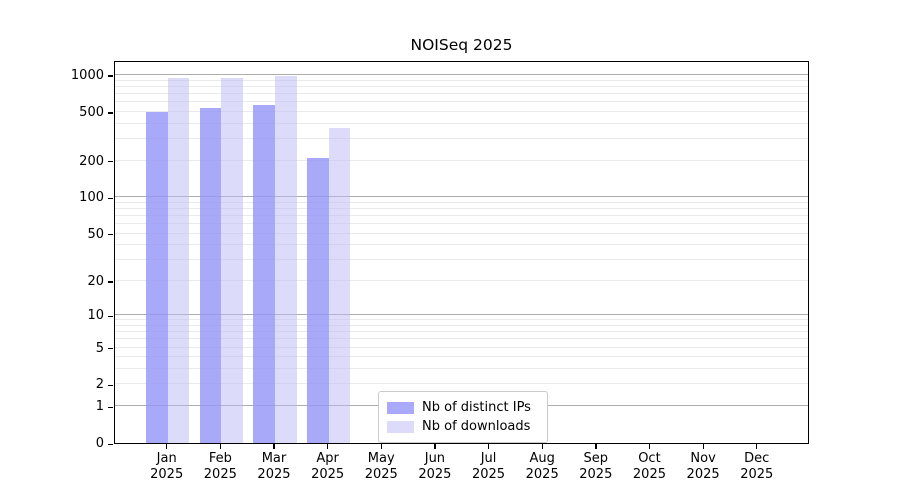 Image resolution: width=900 pixels, height=500 pixels. I want to click on legend-swatch-downloads, so click(400, 426).